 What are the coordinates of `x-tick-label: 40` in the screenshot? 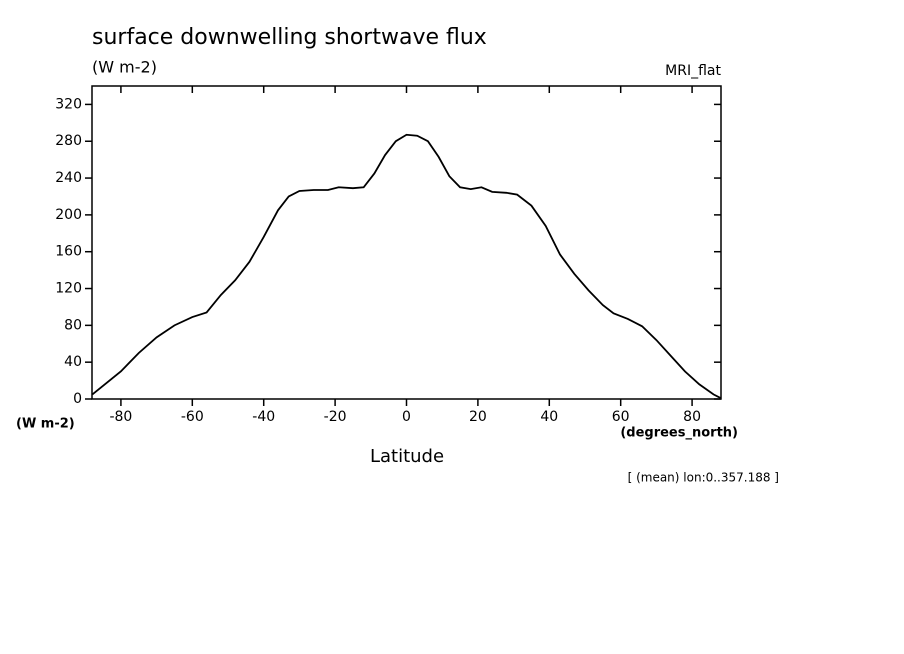 It's located at (549, 417).